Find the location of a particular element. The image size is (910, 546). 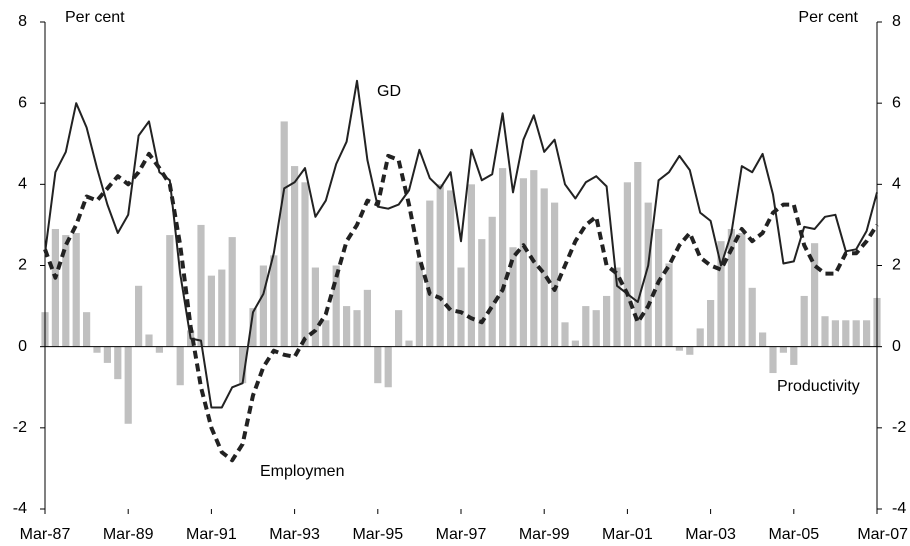

x-tick-label: Mar-03 is located at coordinates (710, 534).